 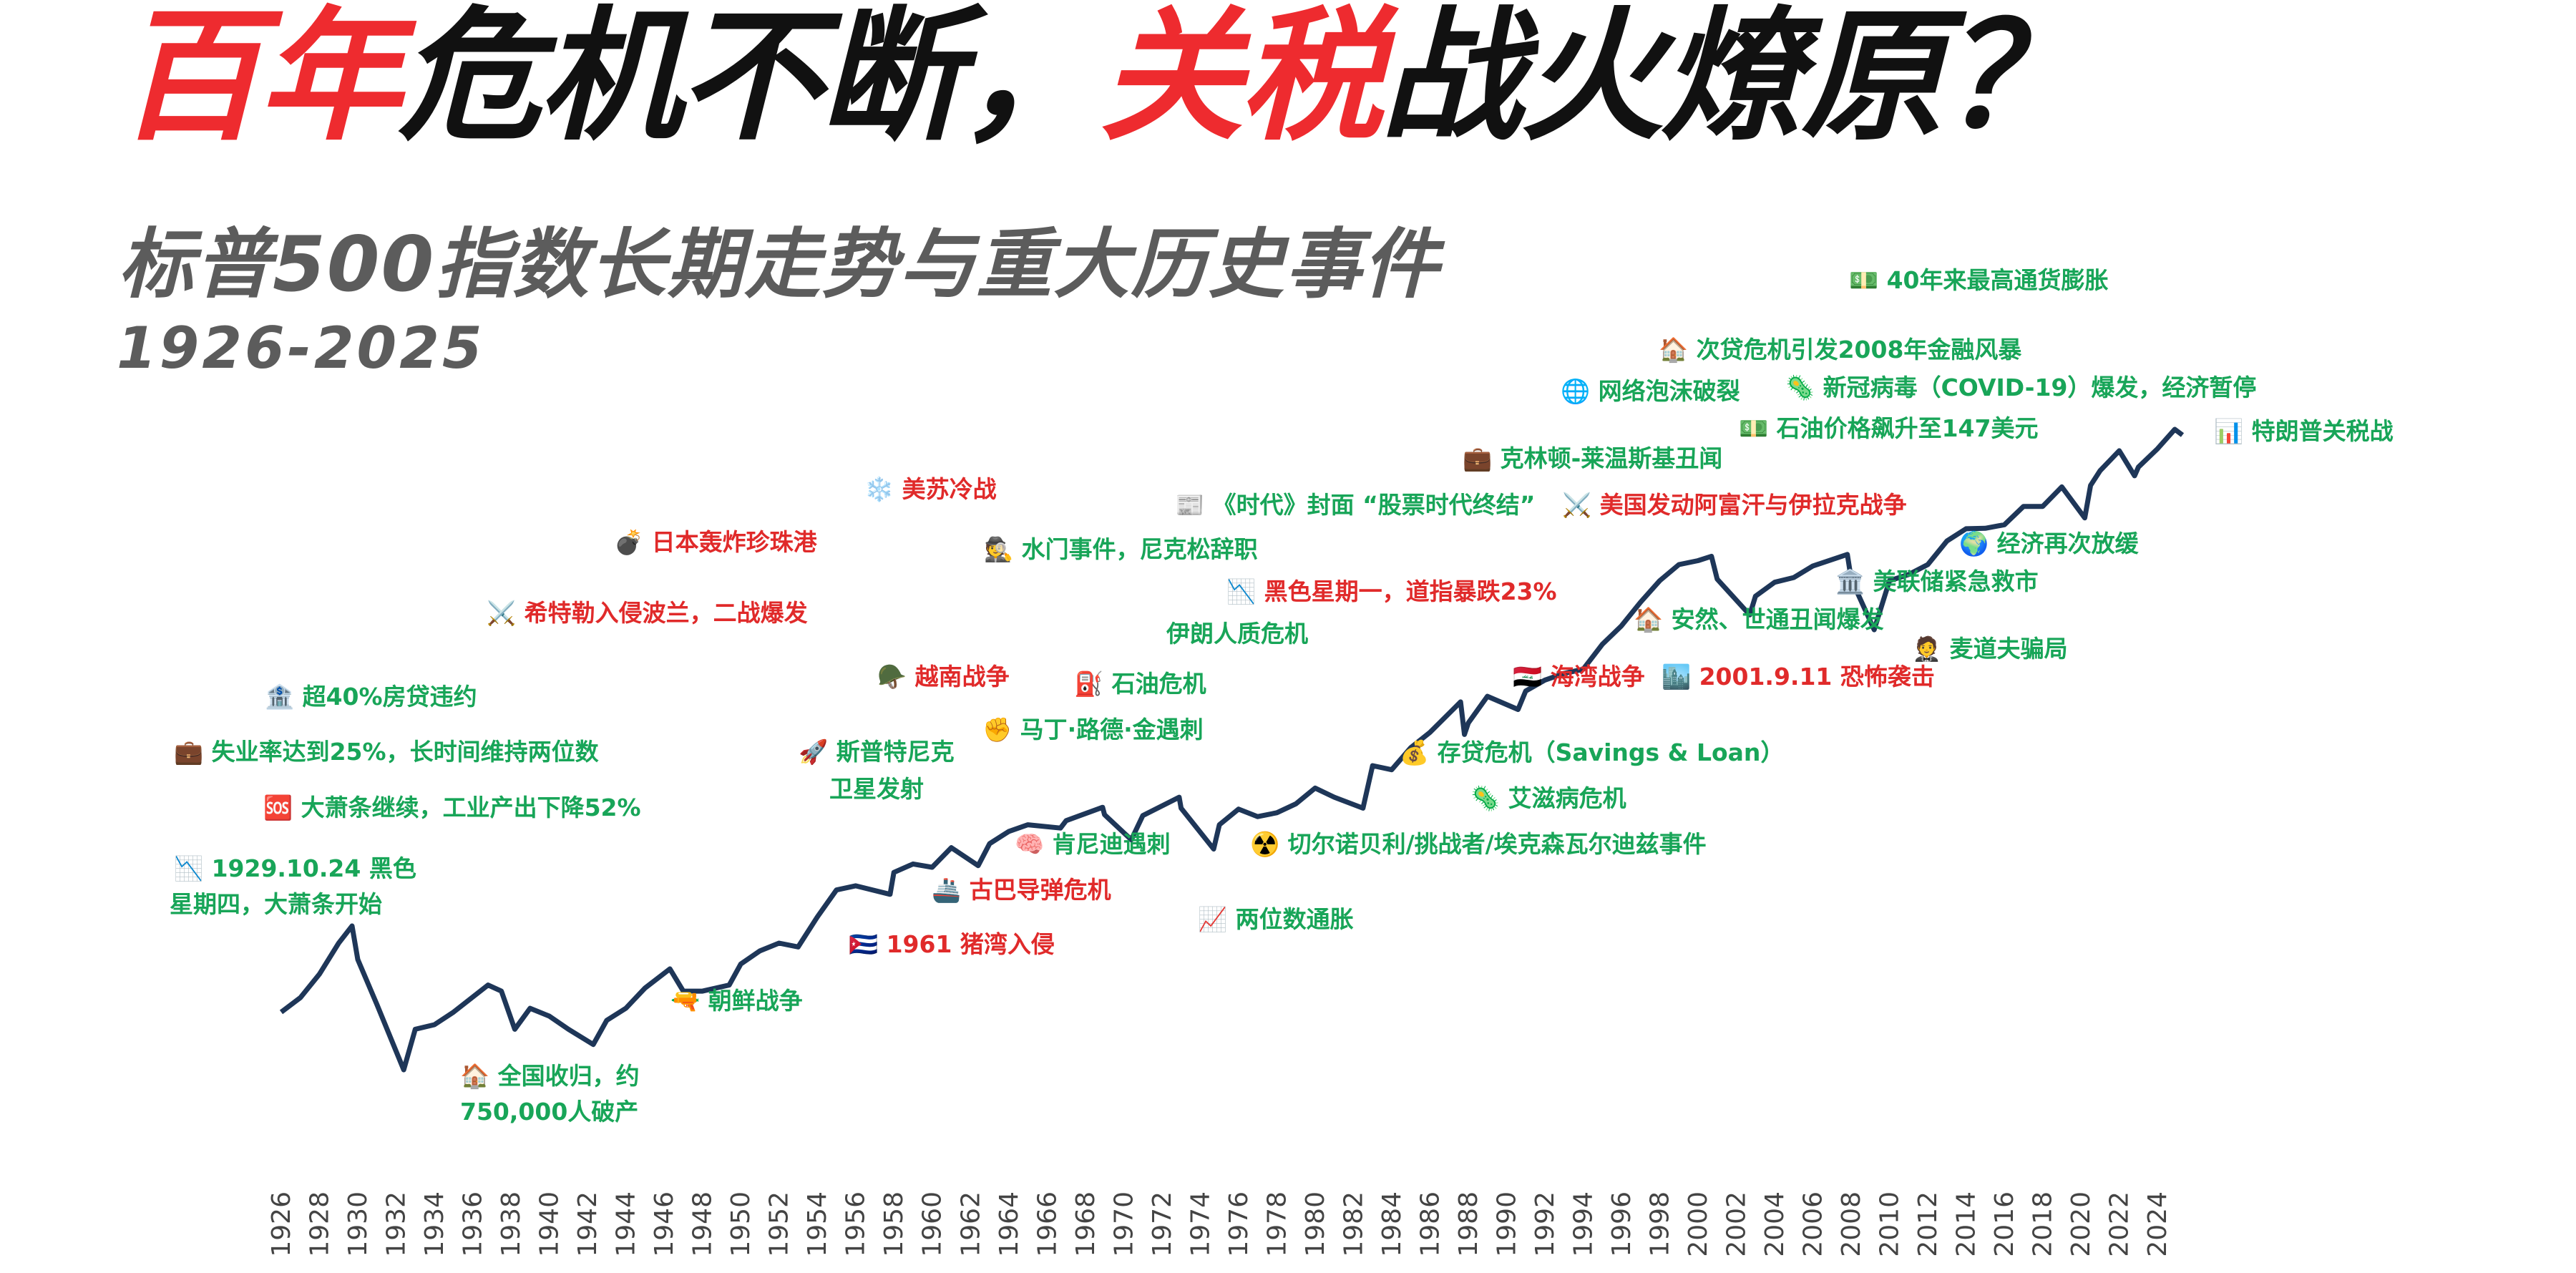 I want to click on x-tick-label: 1952, so click(x=779, y=1224).